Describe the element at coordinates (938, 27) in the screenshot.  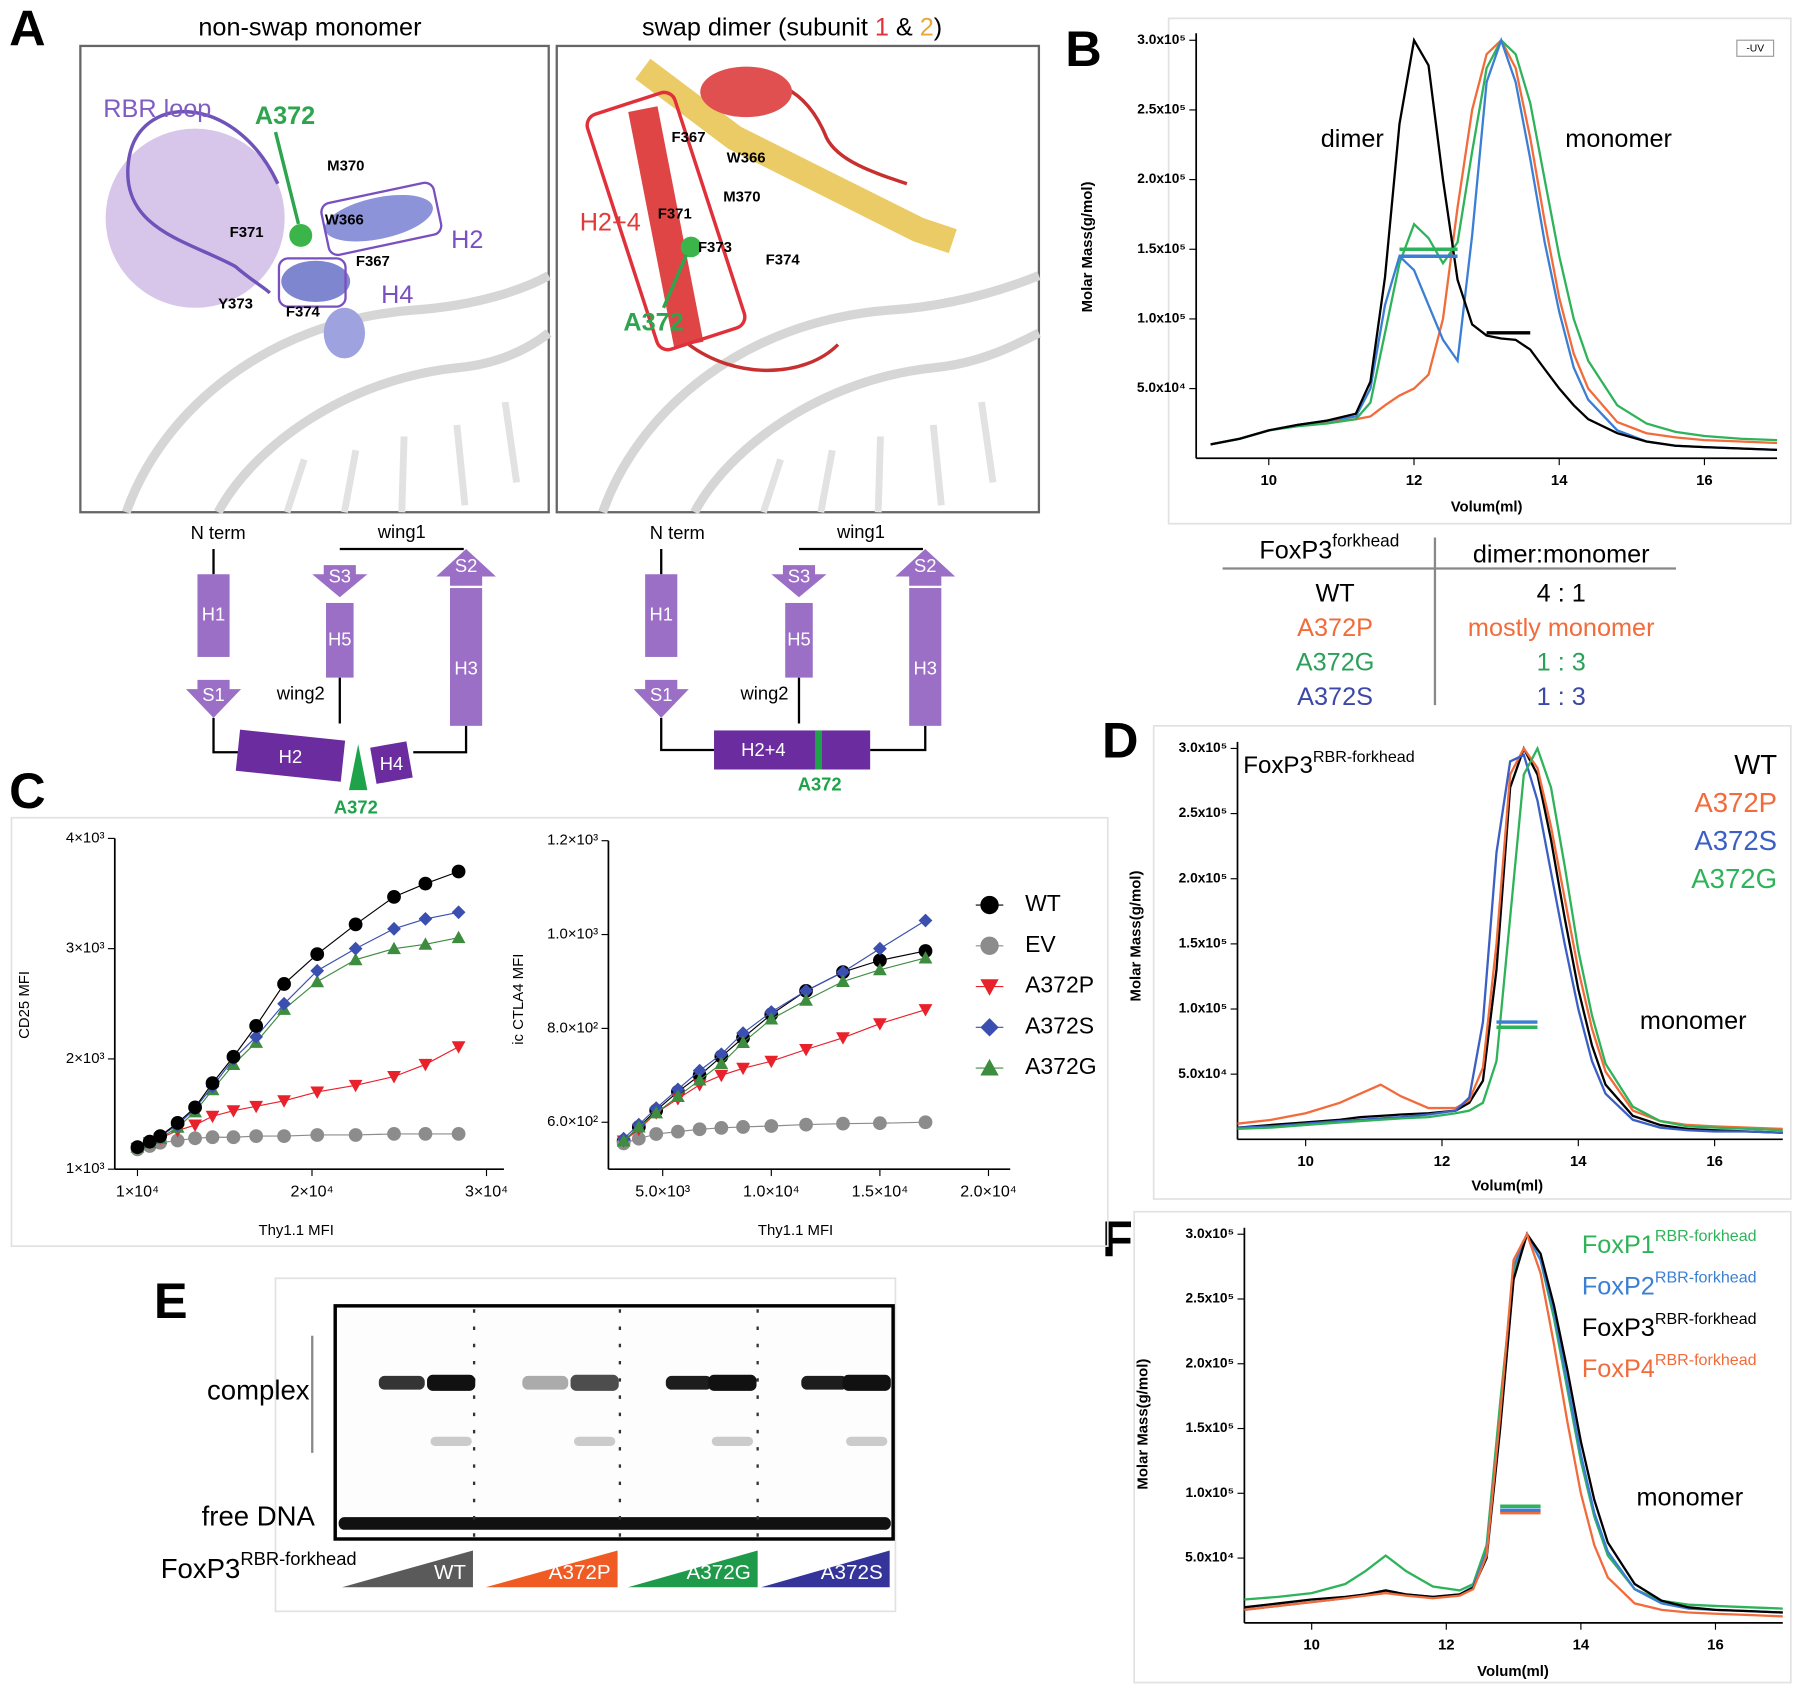
I see `title-part: )` at that location.